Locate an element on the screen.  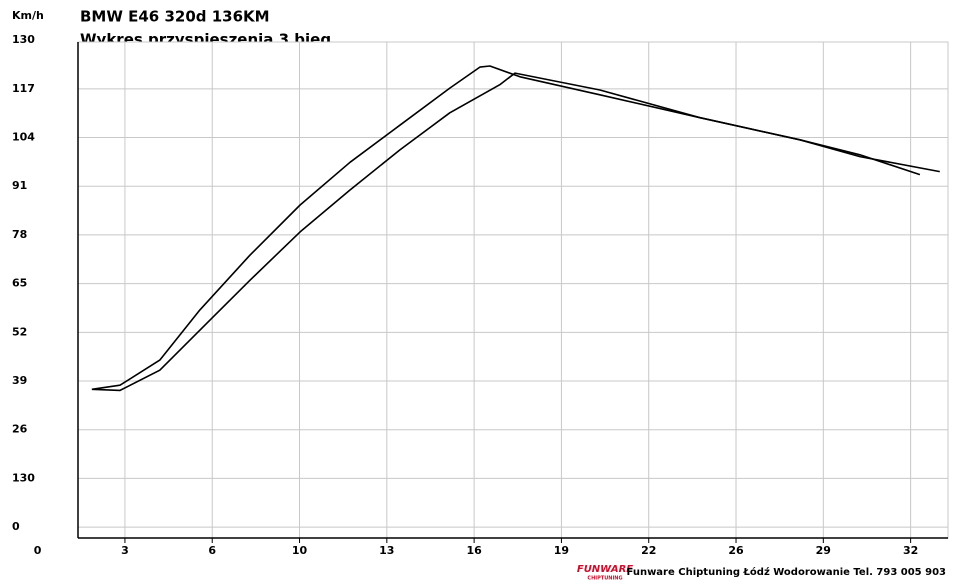
footer-logo-tagline: CHIPTUNING is located at coordinates (604, 579).